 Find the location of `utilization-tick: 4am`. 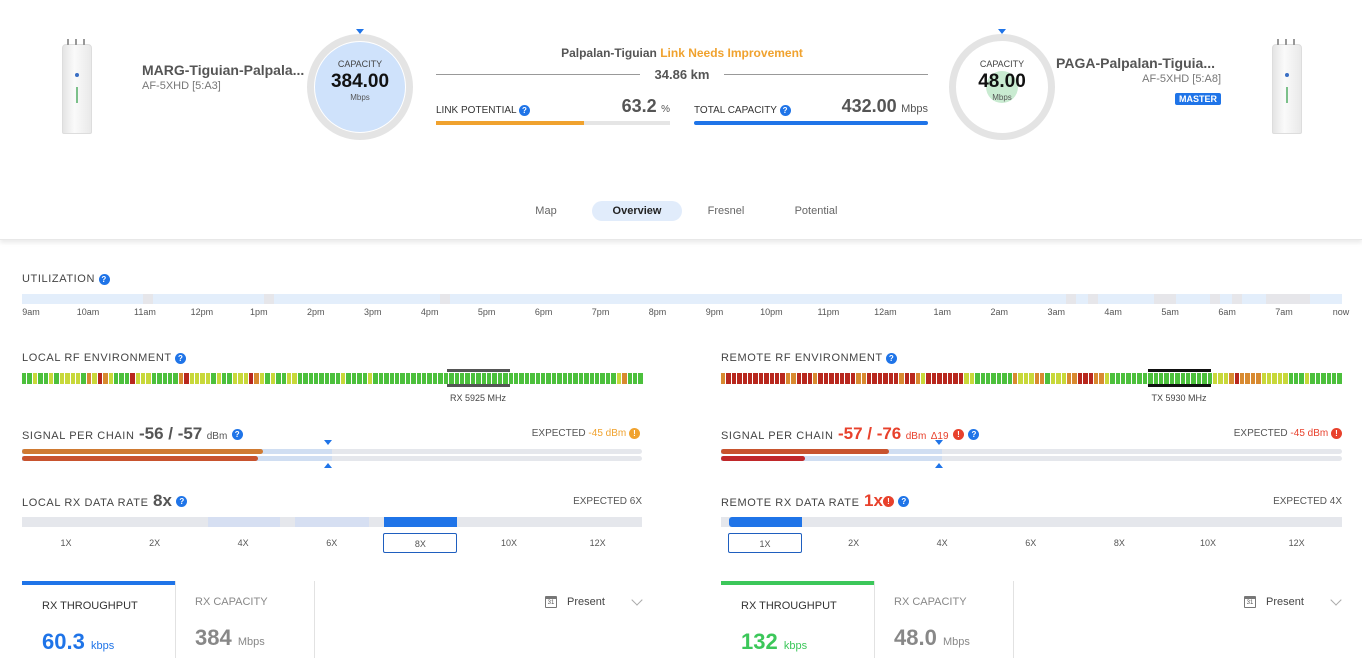

utilization-tick: 4am is located at coordinates (1113, 312).